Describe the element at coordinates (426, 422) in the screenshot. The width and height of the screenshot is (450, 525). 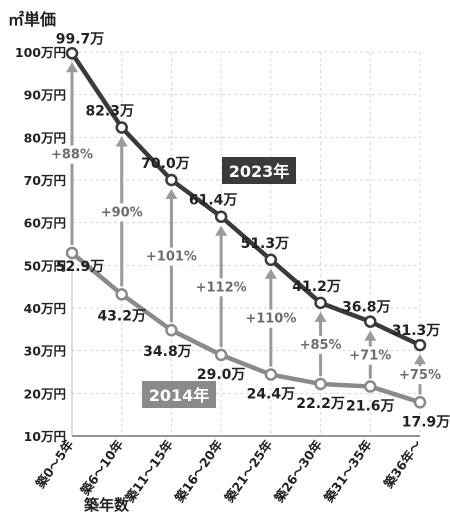
I see `series-2014-data-label: 17.9万` at that location.